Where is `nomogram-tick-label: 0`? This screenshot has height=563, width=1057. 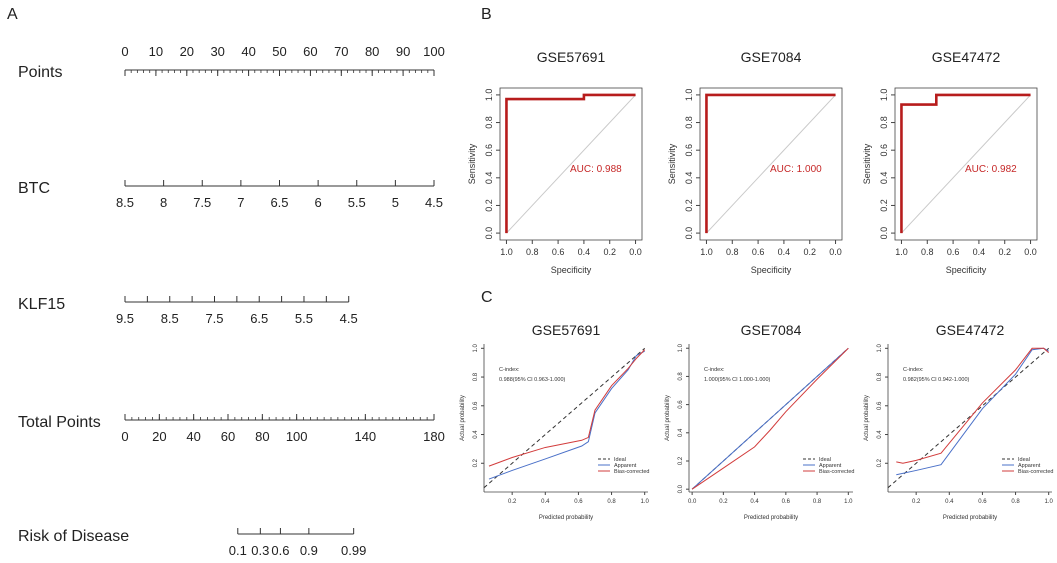 nomogram-tick-label: 0 is located at coordinates (124, 436).